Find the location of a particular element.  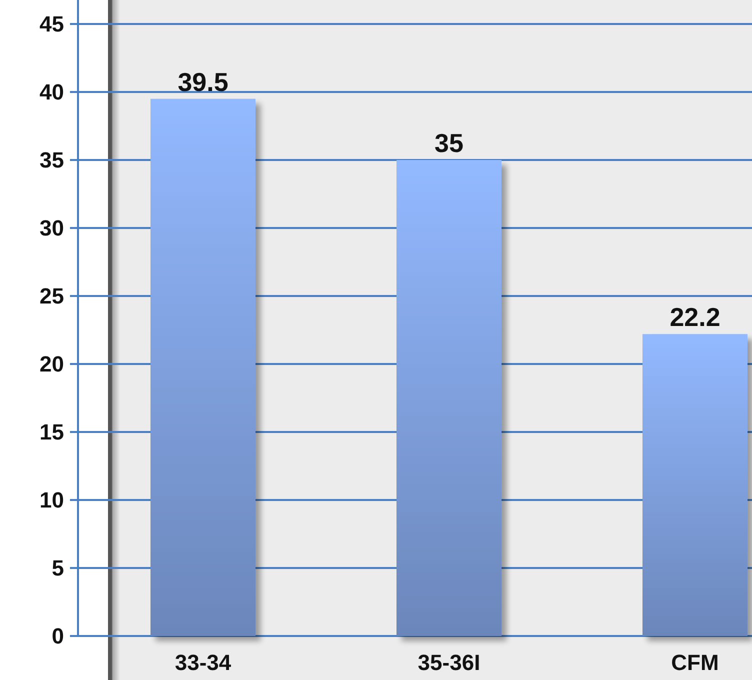

x-tick-label: 33-34 is located at coordinates (203, 662).